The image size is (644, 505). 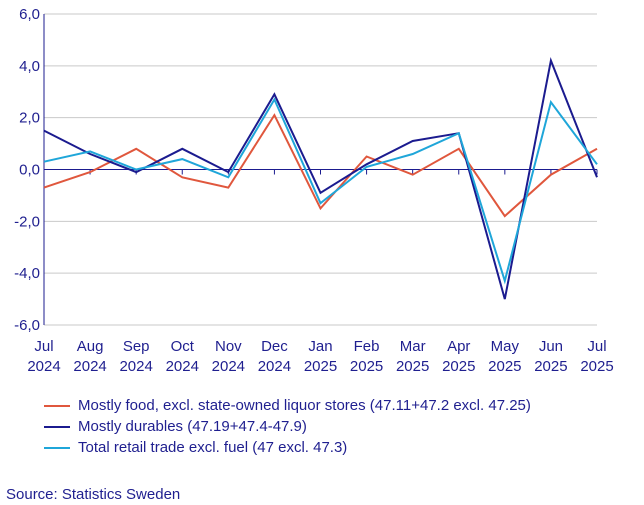 I want to click on y-axis-ticks: -6,0 -4,0 -2,0 0,0 2,0 4,0 6,0, so click(x=27, y=170).